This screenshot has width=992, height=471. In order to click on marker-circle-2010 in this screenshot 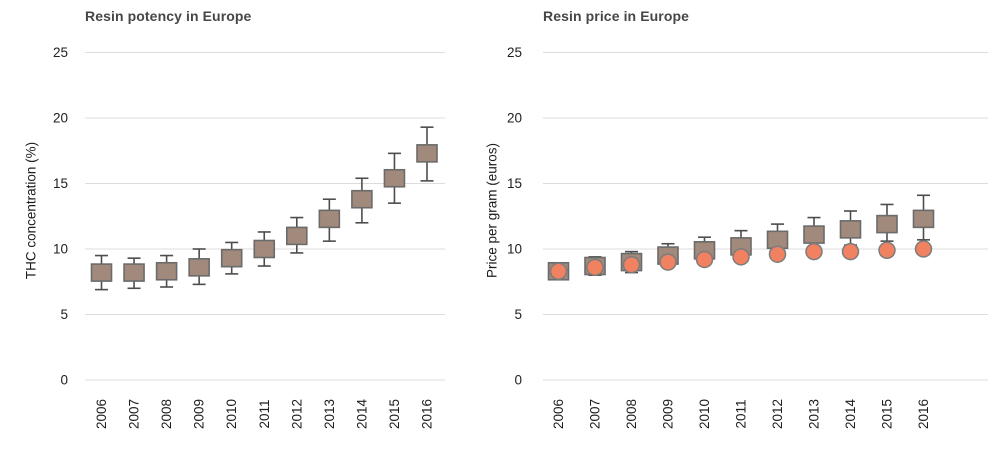, I will do `click(704, 259)`.